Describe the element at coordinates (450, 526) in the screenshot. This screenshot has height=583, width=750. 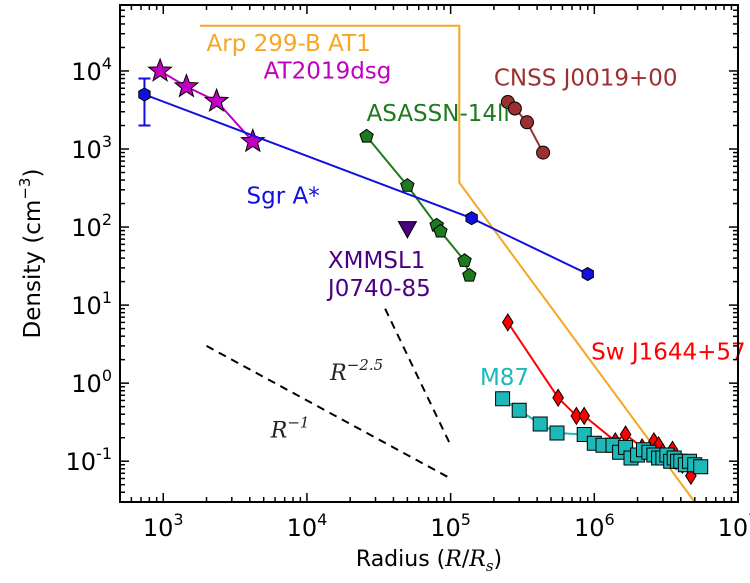
I see `x-tick-label: 10⁵` at that location.